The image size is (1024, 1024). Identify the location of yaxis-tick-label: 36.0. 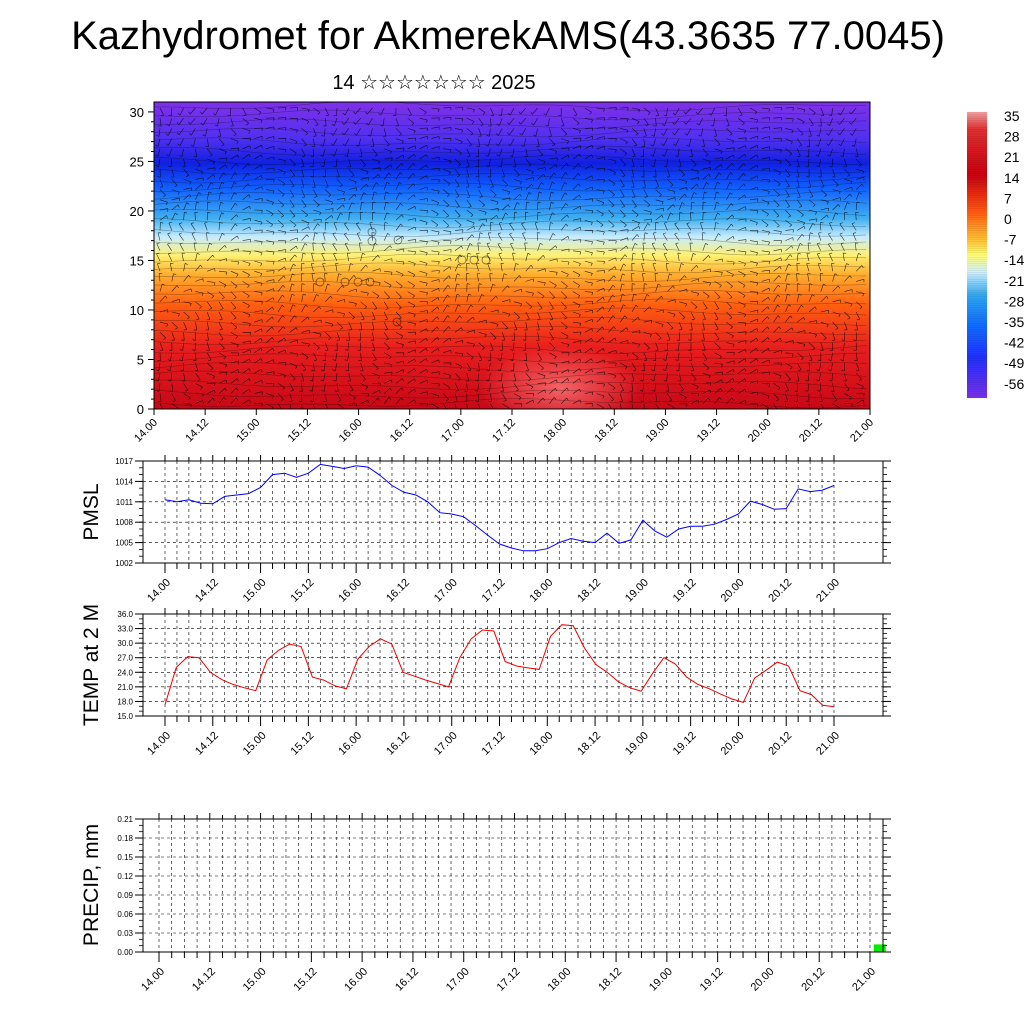
(125, 614).